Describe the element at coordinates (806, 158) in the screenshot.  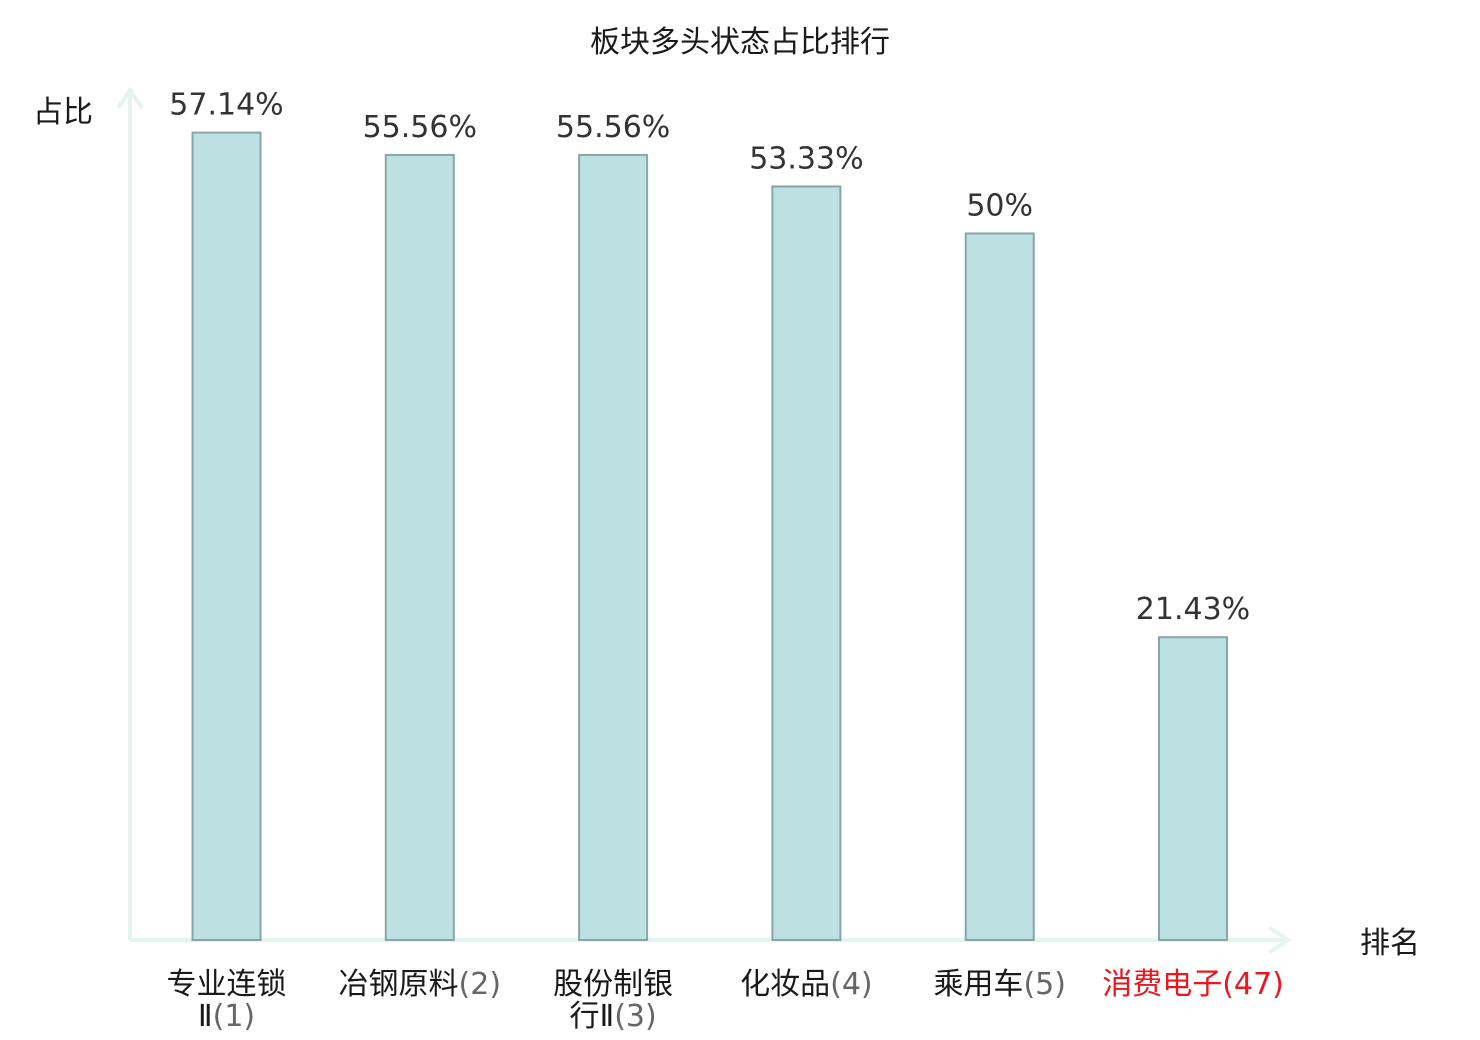
I see `bar-value-label: 53.33%` at that location.